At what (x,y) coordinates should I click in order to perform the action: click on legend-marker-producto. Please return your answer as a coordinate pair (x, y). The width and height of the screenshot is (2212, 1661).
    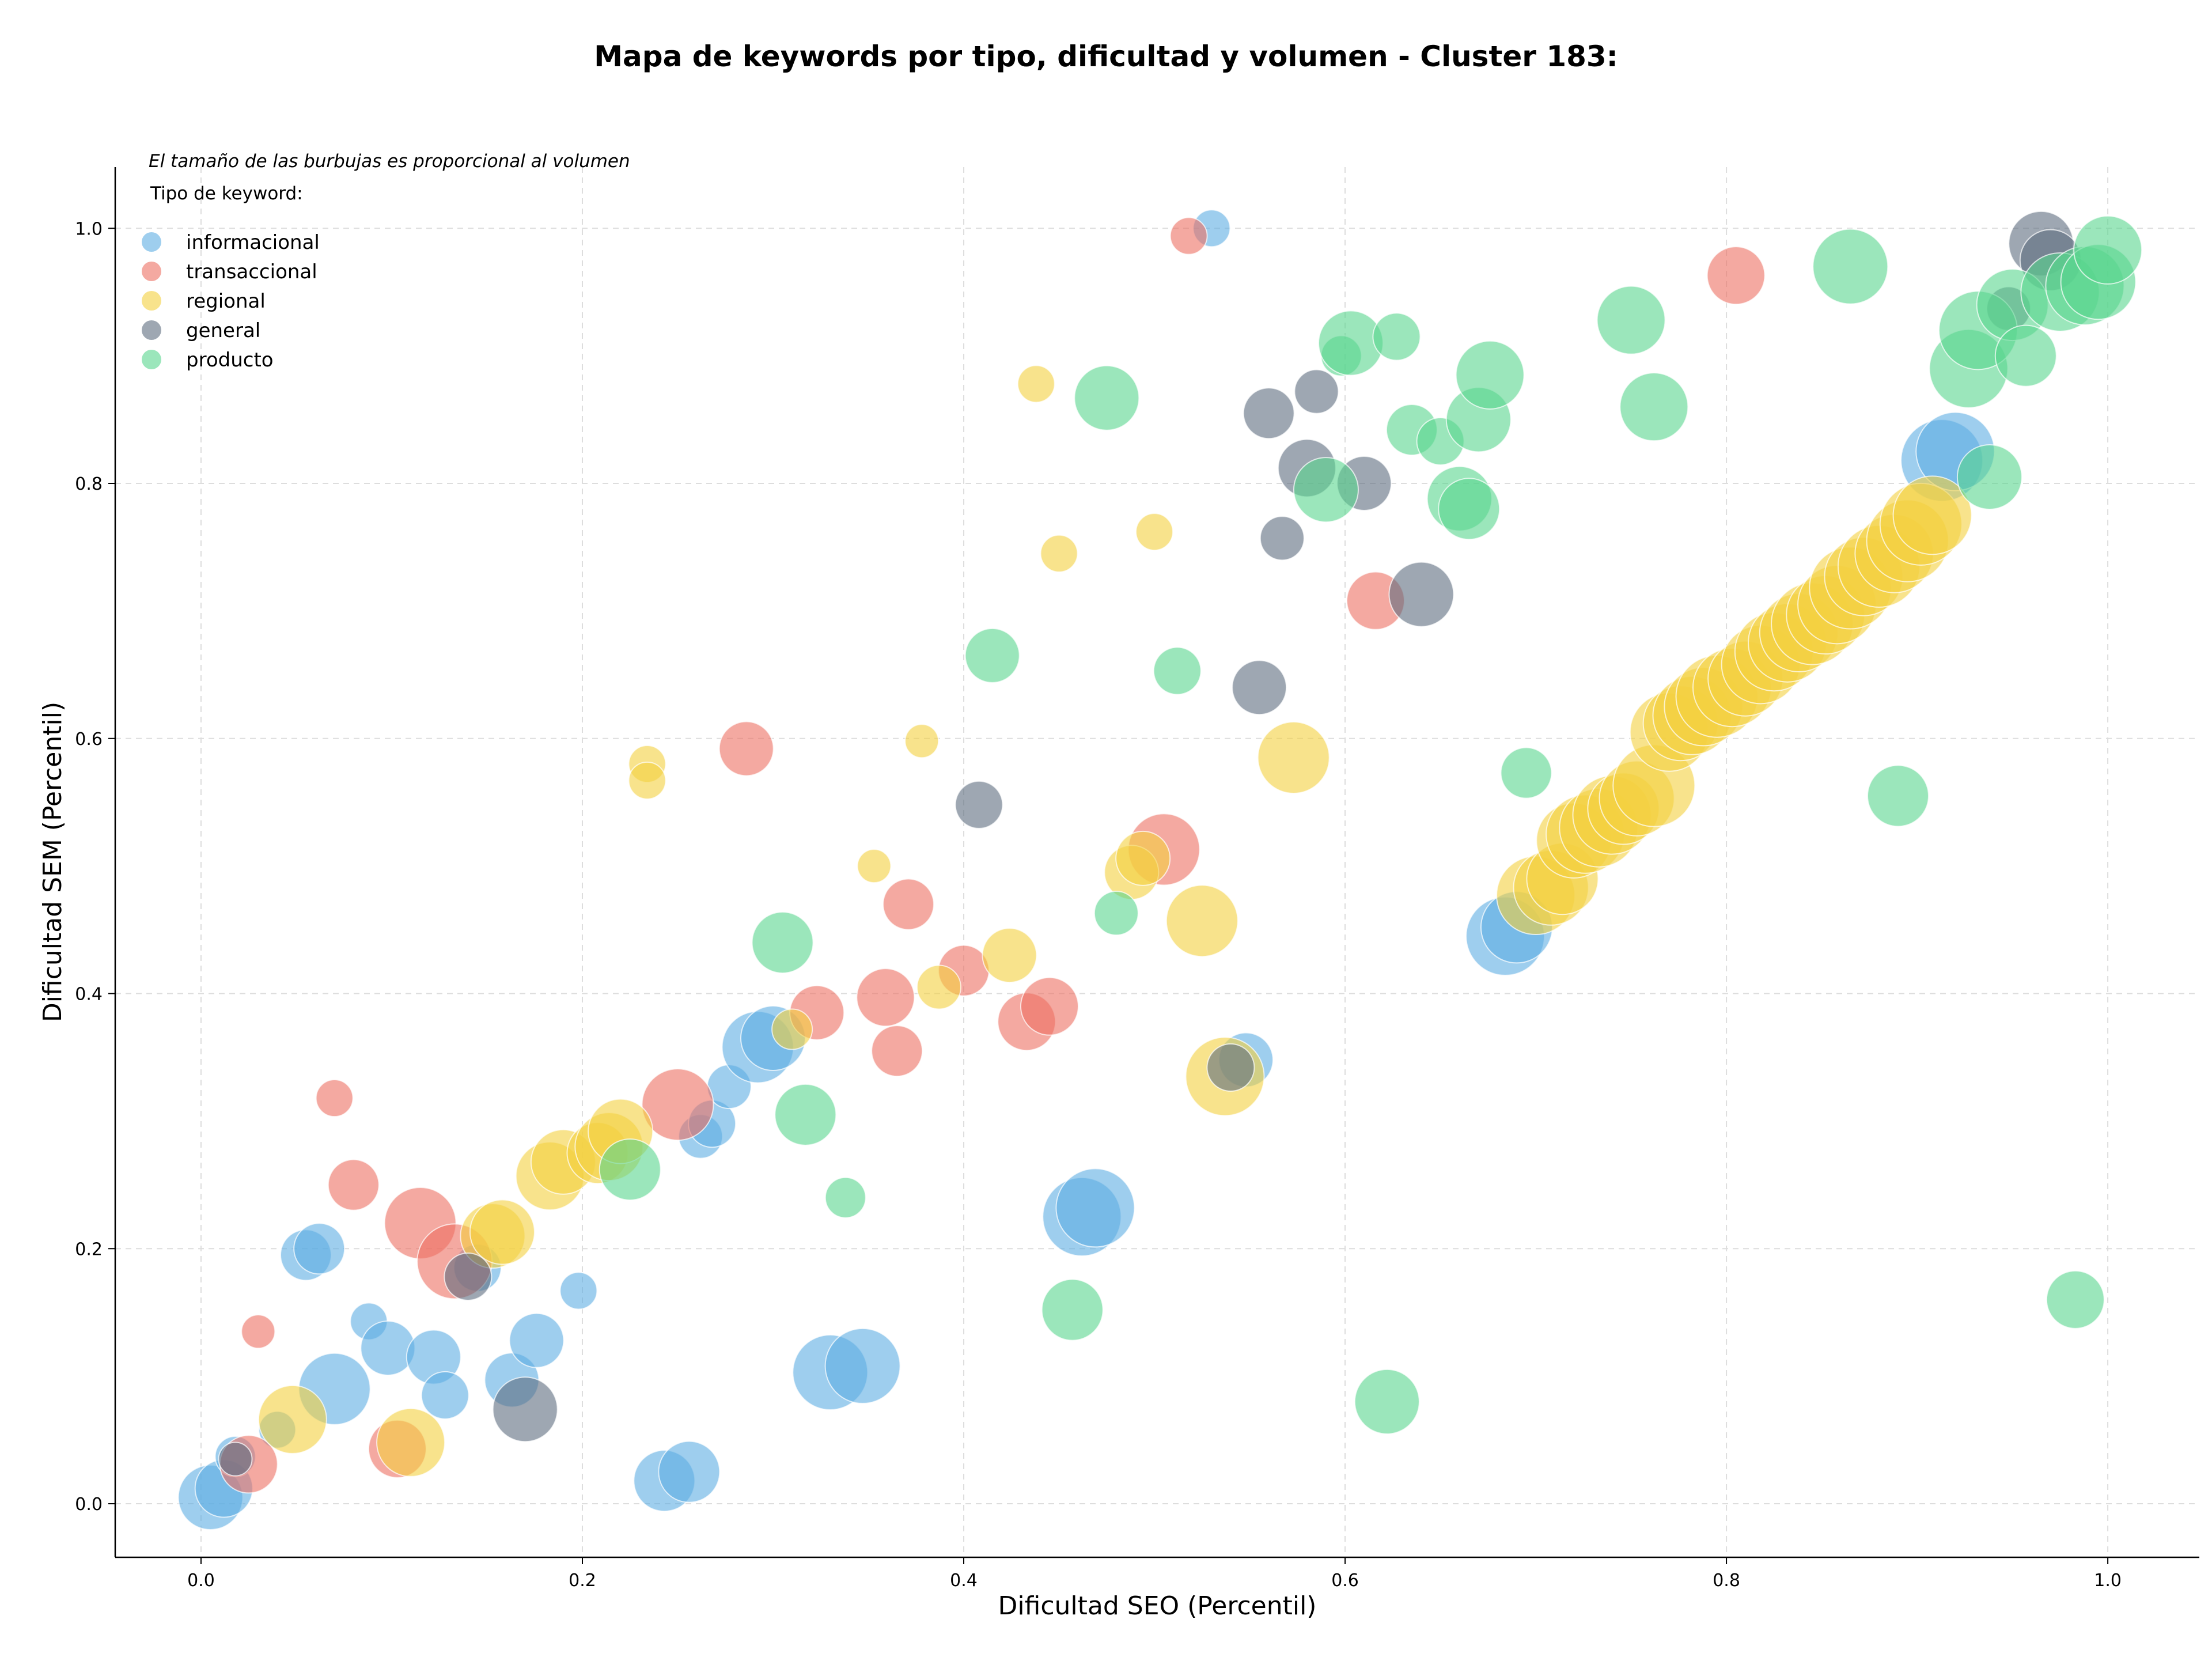
    Looking at the image, I should click on (151, 359).